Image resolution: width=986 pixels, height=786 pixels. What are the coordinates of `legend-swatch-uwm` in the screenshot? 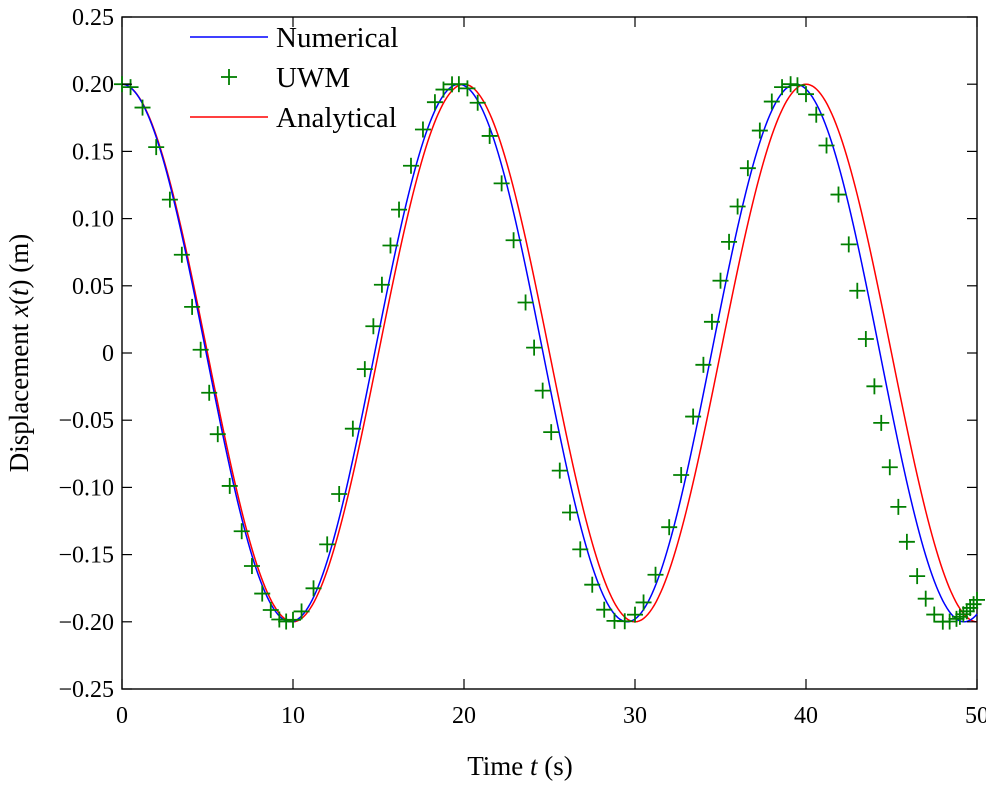 It's located at (229, 77).